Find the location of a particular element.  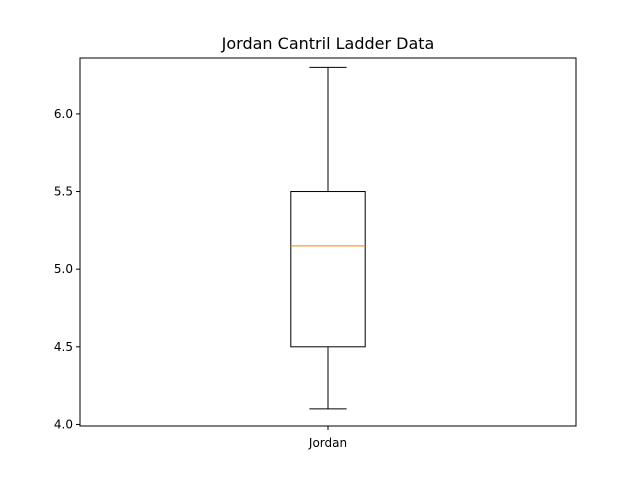

y-tick-label: 5.0 is located at coordinates (63, 269).